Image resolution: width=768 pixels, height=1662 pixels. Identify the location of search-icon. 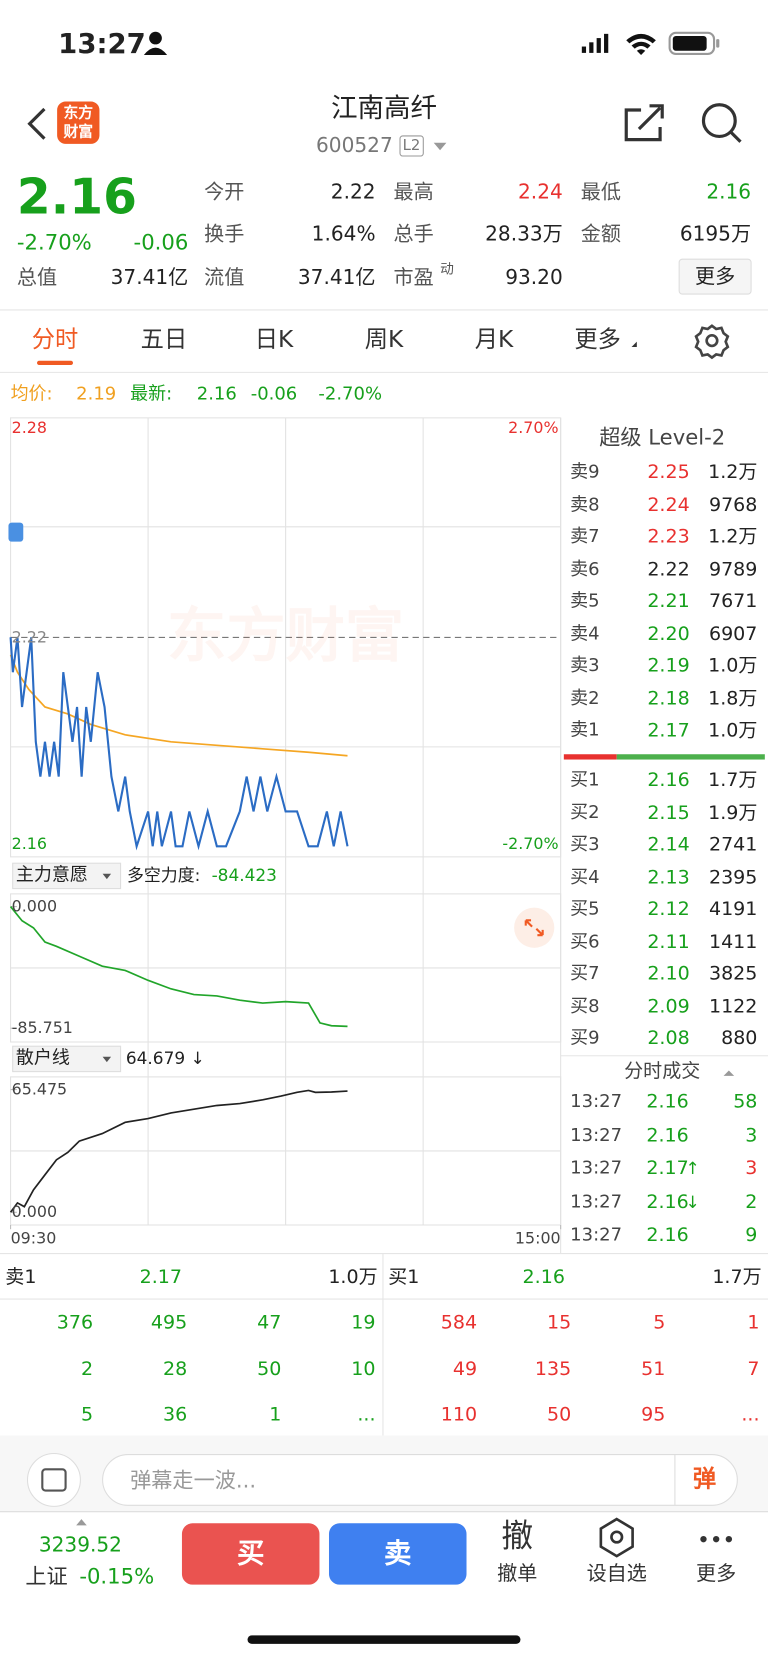
(721, 123).